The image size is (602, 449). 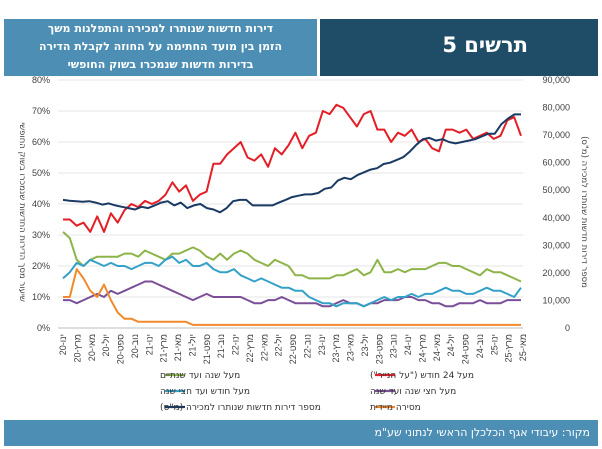 I want to click on x-tick-label: יול-22, so click(x=279, y=345).